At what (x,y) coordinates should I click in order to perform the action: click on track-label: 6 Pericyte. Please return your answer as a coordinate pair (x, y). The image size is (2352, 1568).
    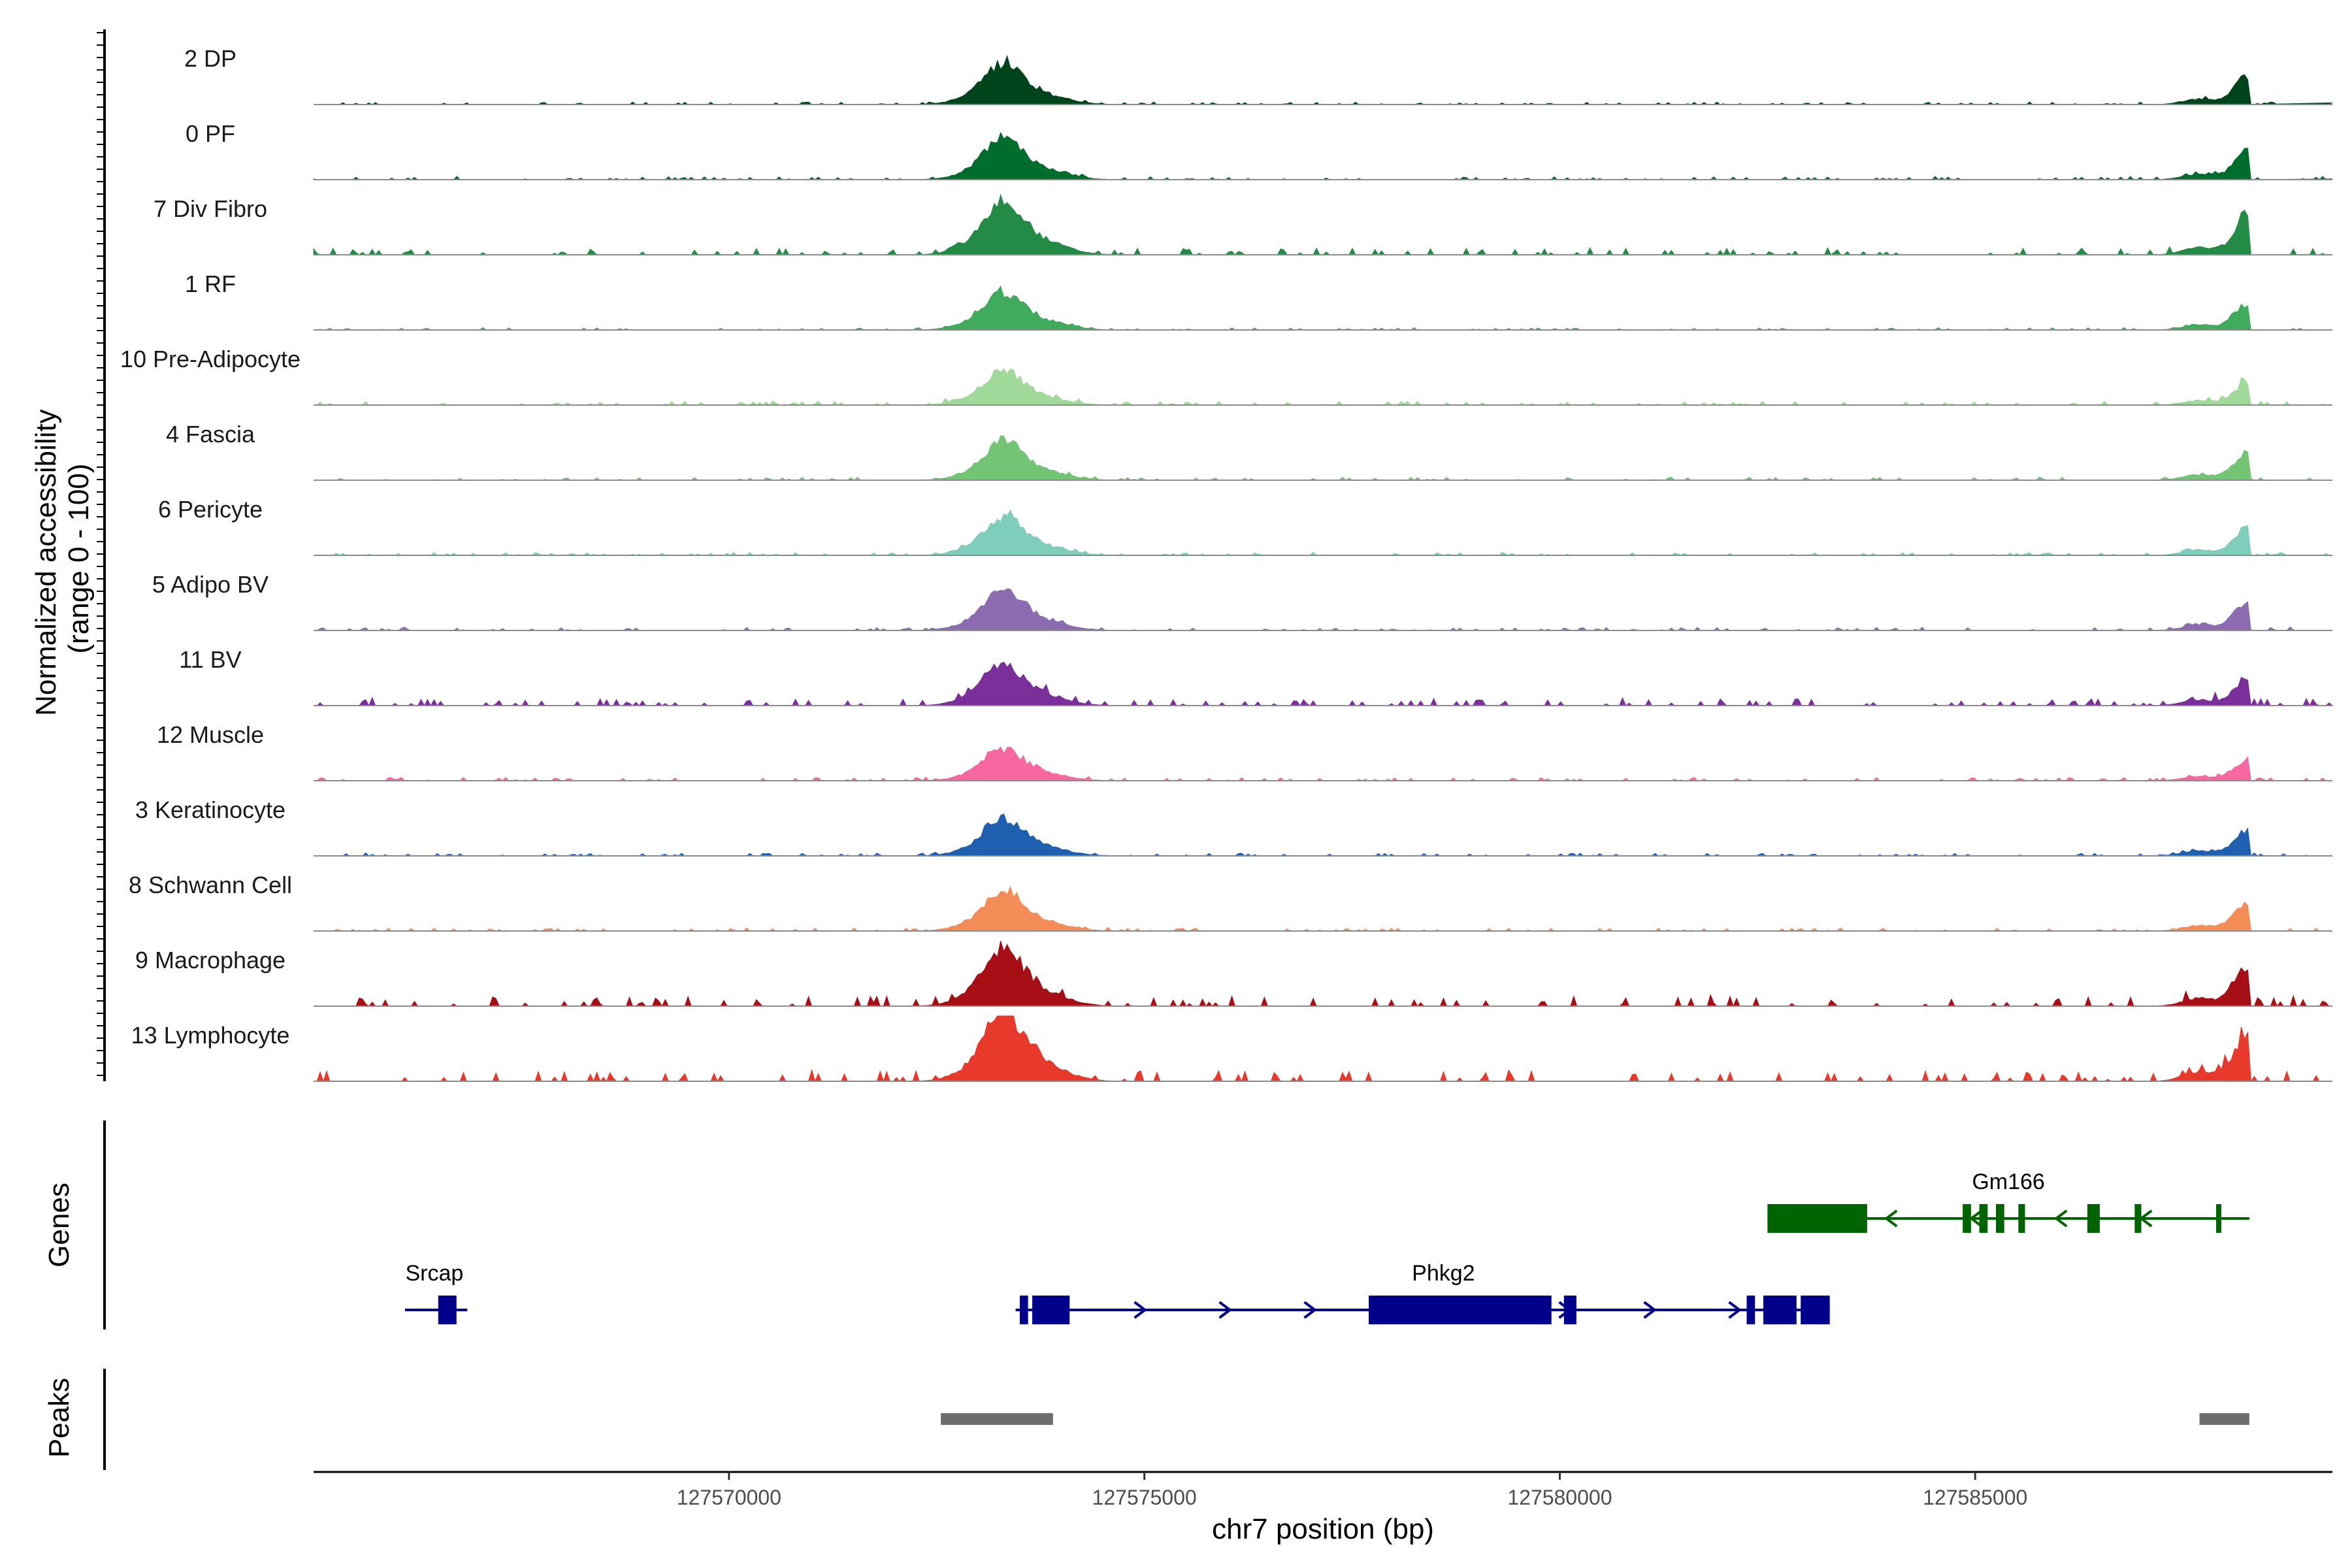
    Looking at the image, I should click on (210, 509).